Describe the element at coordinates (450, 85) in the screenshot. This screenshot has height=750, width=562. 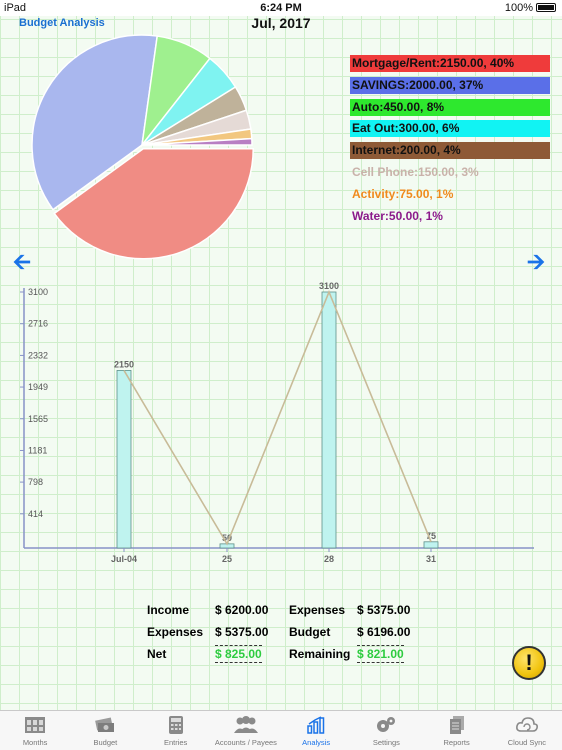
I see `legend-item: SAVINGS:2000.00, 37%` at that location.